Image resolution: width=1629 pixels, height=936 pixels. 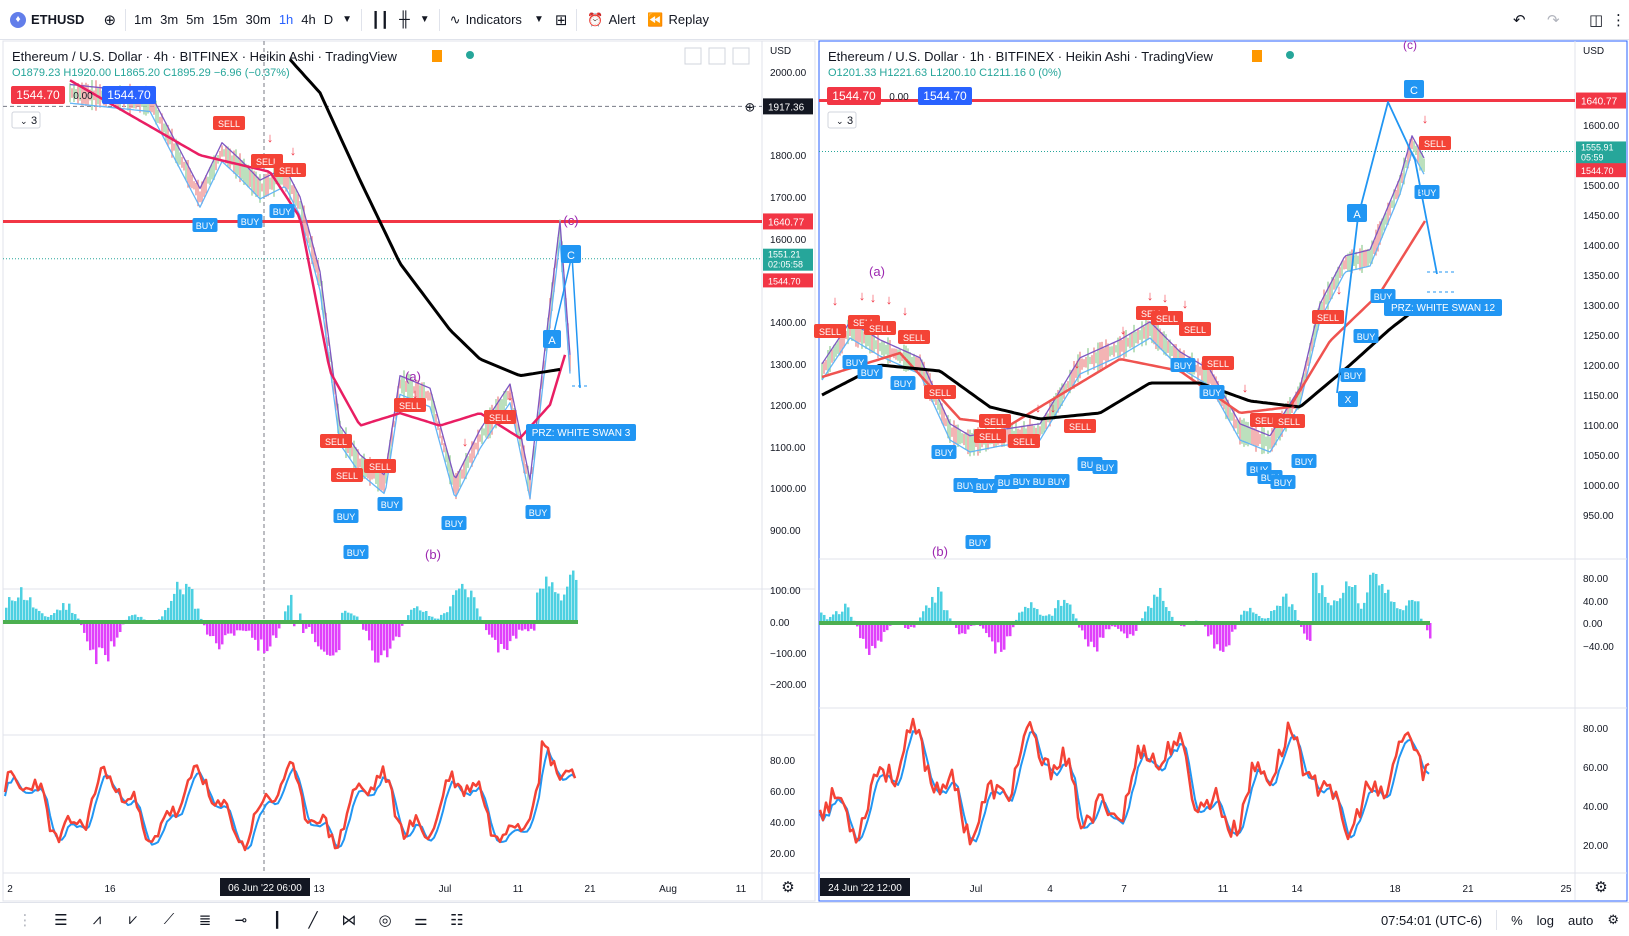 What do you see at coordinates (97, 919) in the screenshot?
I see `abc-pattern-icon: ⩘` at bounding box center [97, 919].